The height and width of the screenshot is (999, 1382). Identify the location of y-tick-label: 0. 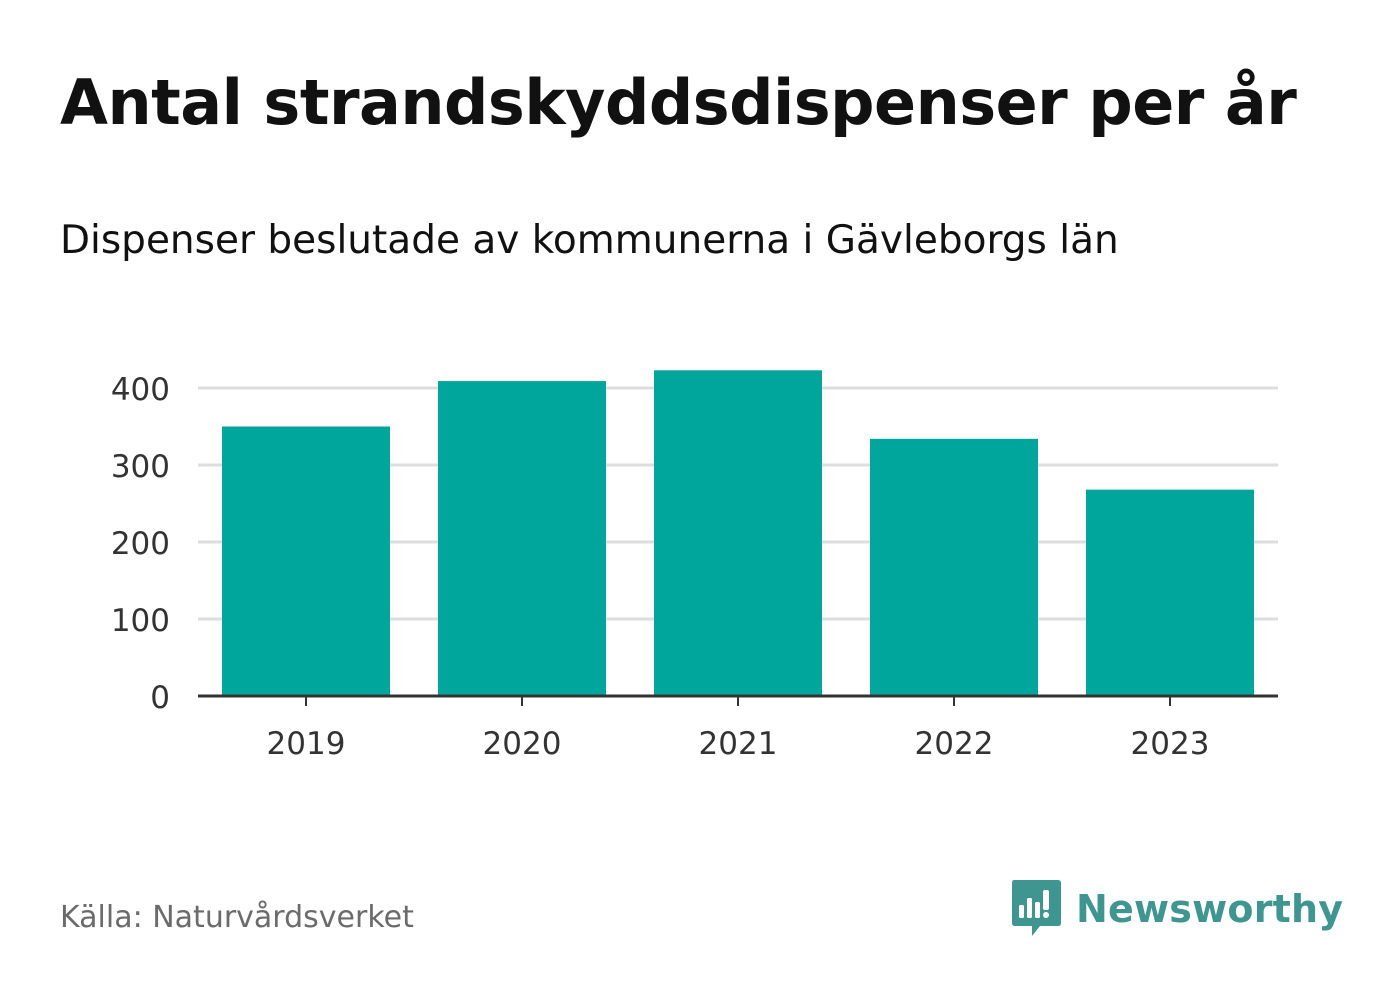
(160, 698).